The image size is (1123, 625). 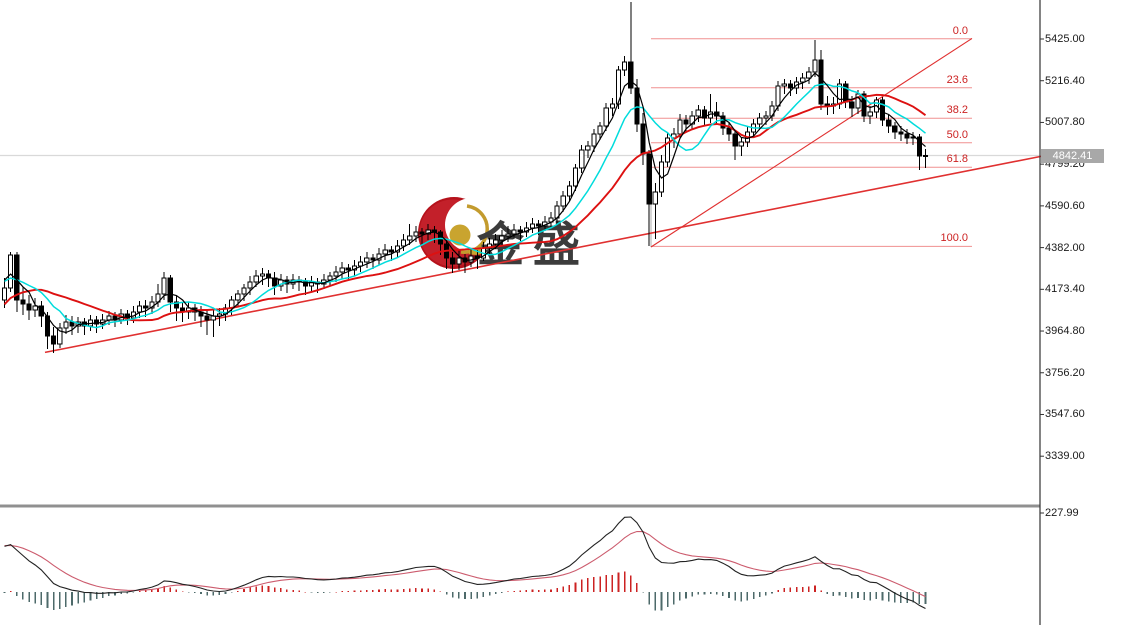 I want to click on macd-signal-line, so click(x=465, y=564).